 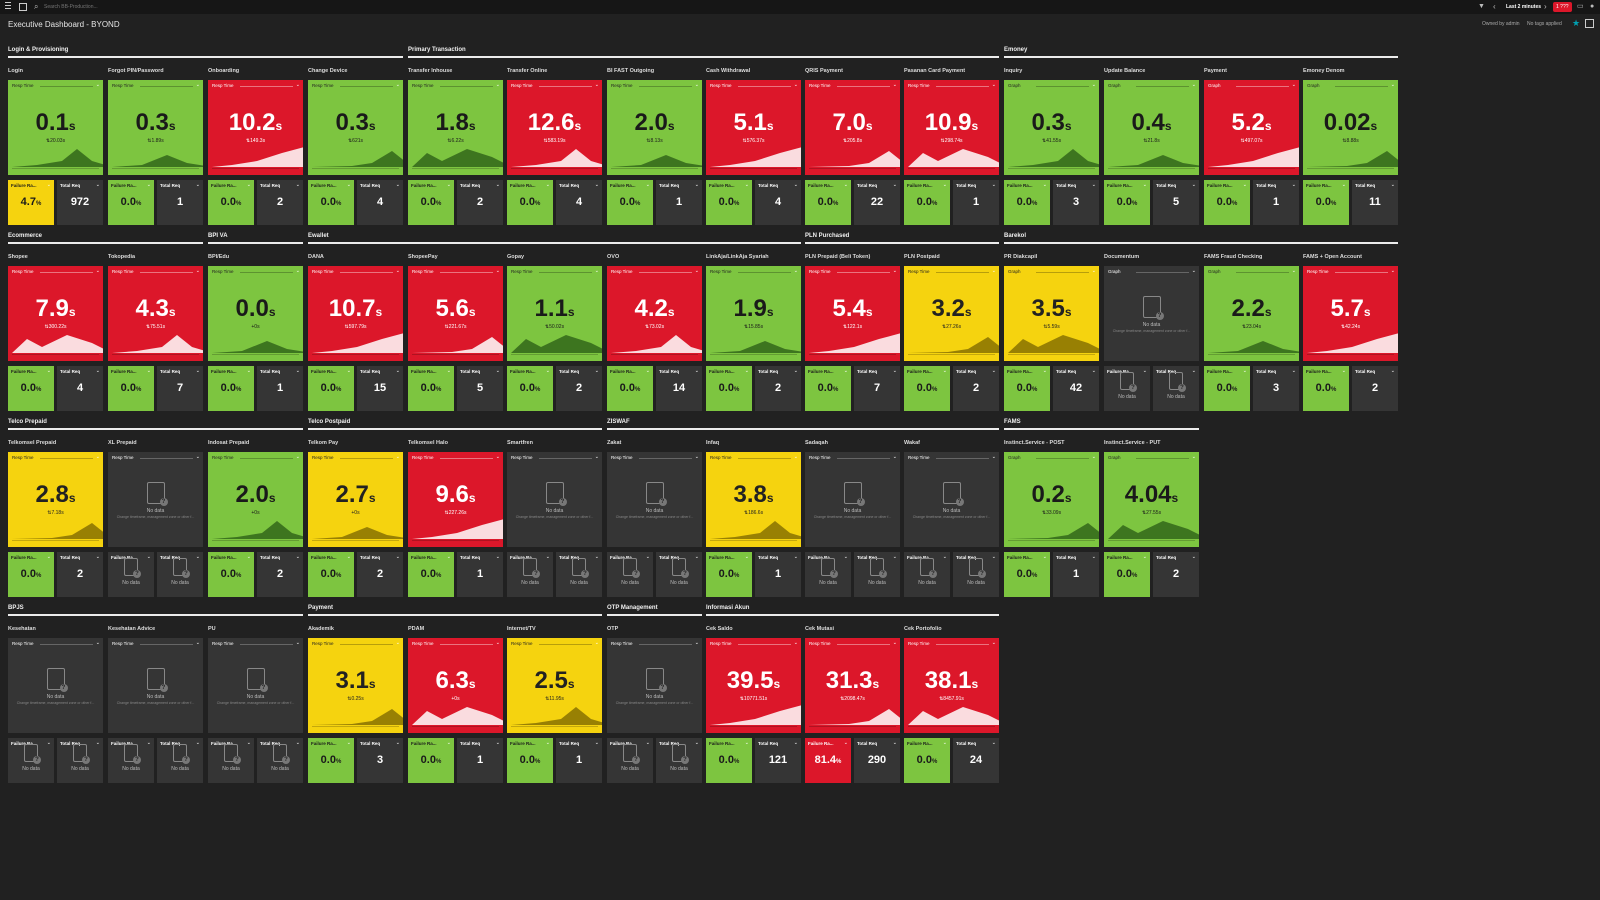 What do you see at coordinates (1132, 443) in the screenshot?
I see `tile-title: Instinct.Service - PUT` at bounding box center [1132, 443].